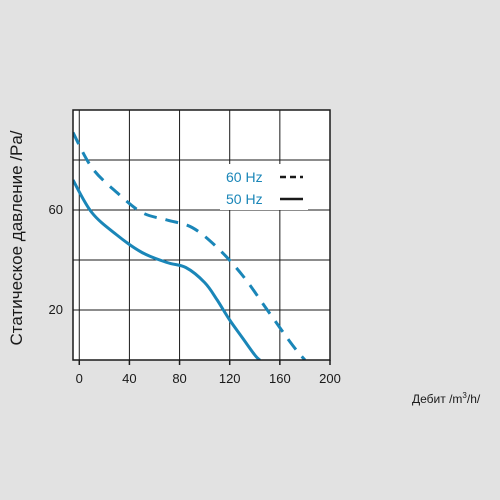 This screenshot has width=500, height=500. I want to click on x-tick-marks, so click(204, 362).